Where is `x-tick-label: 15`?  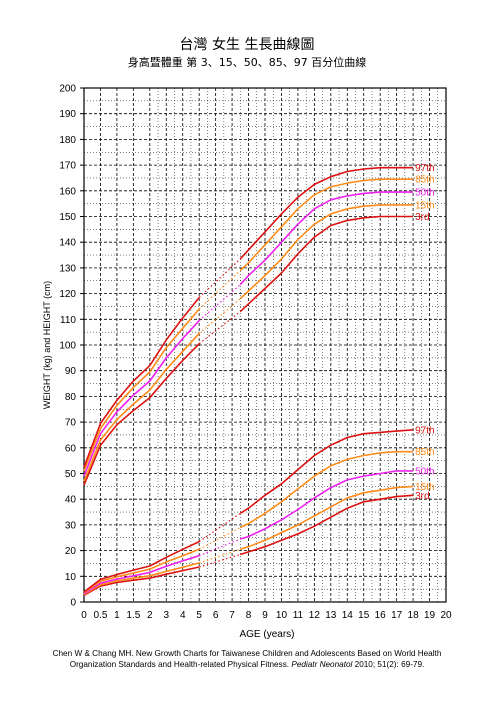
x-tick-label: 15 is located at coordinates (364, 615).